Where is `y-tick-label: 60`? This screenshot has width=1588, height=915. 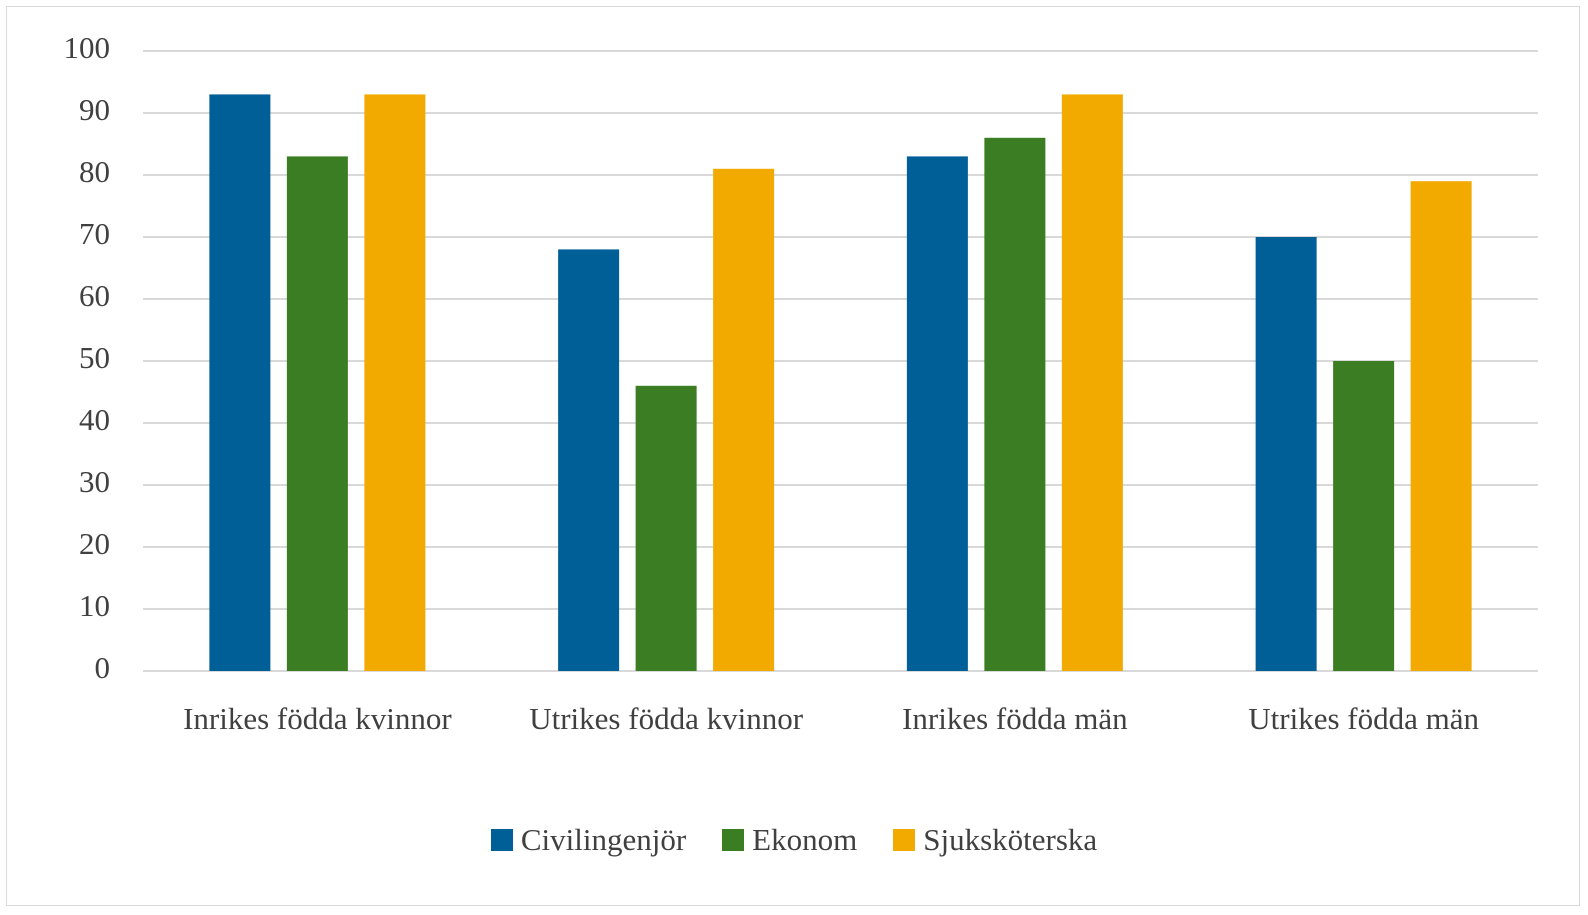
y-tick-label: 60 is located at coordinates (94, 295).